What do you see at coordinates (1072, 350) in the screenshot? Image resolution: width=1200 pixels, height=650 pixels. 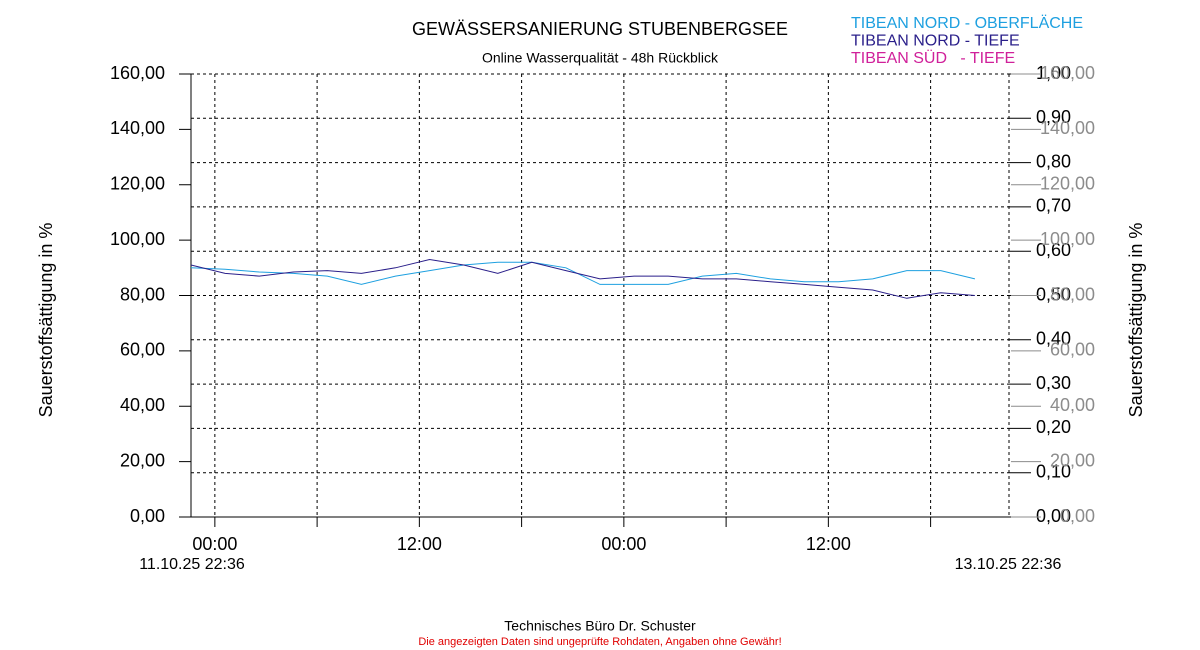 I see `y3-tick-label: 60,00` at bounding box center [1072, 350].